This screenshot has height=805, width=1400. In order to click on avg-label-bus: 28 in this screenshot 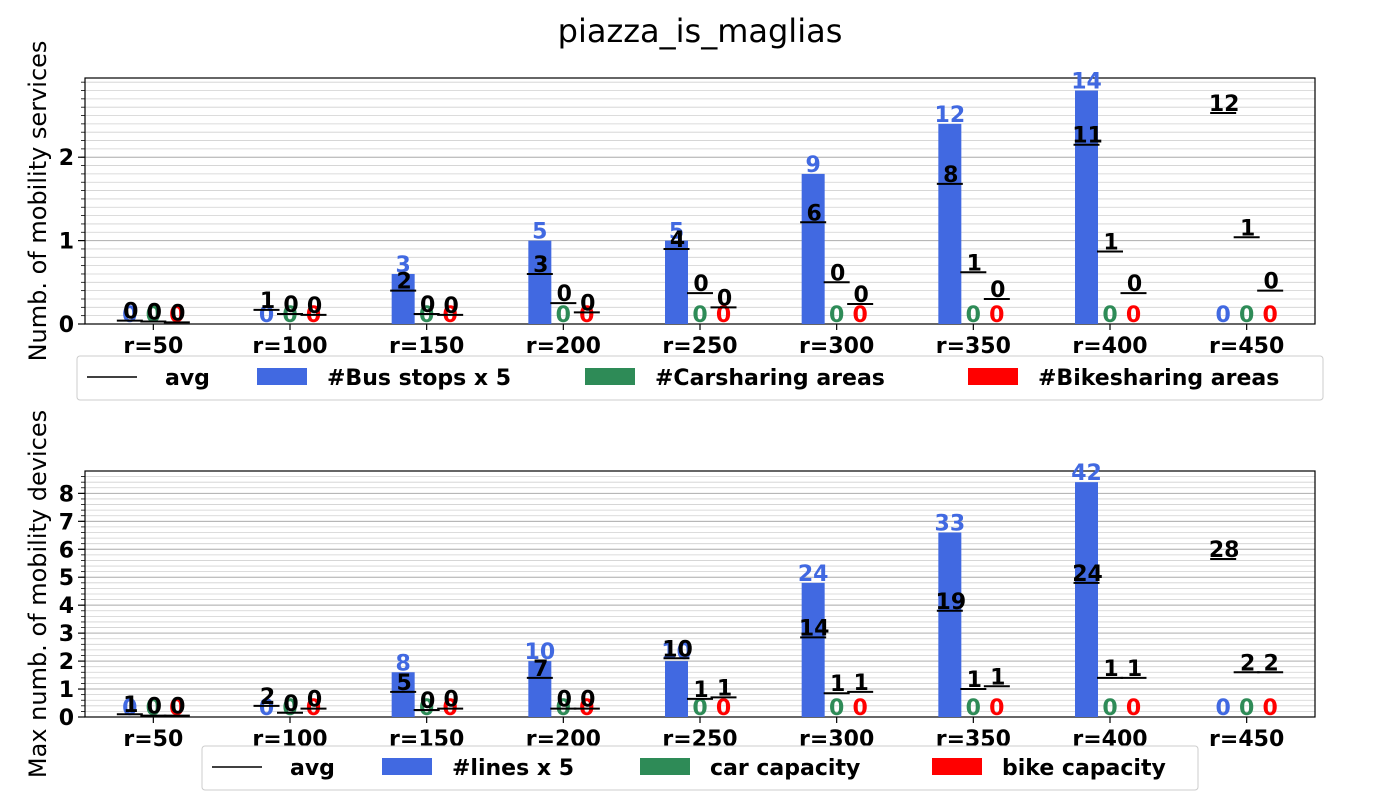, I will do `click(1224, 550)`.